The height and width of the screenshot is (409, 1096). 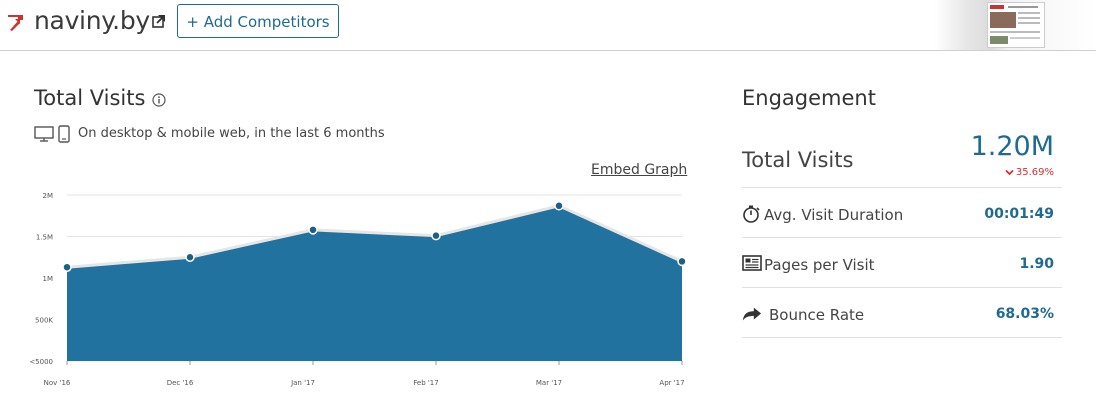 I want to click on down-chevron-icon, so click(x=1009, y=172).